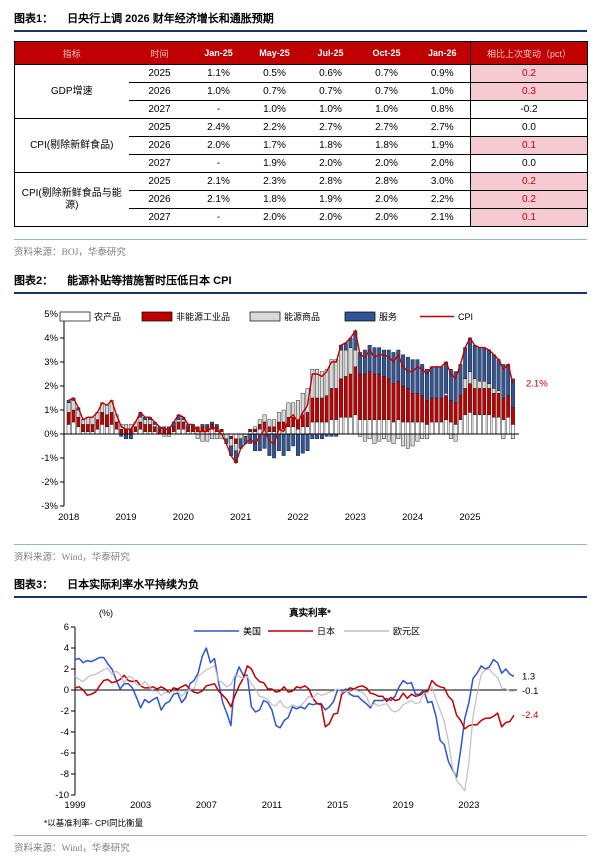  What do you see at coordinates (528, 676) in the screenshot?
I see `series-end-label: 1.3` at bounding box center [528, 676].